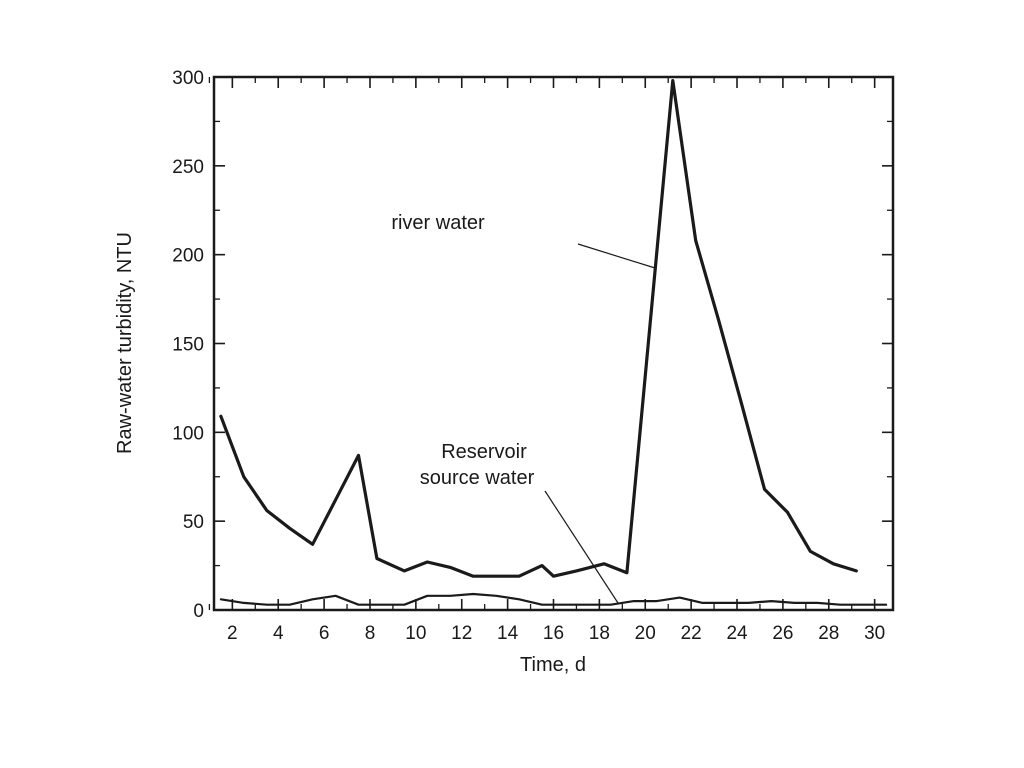 This screenshot has height=768, width=1024. What do you see at coordinates (188, 256) in the screenshot?
I see `y-tick-label: 200` at bounding box center [188, 256].